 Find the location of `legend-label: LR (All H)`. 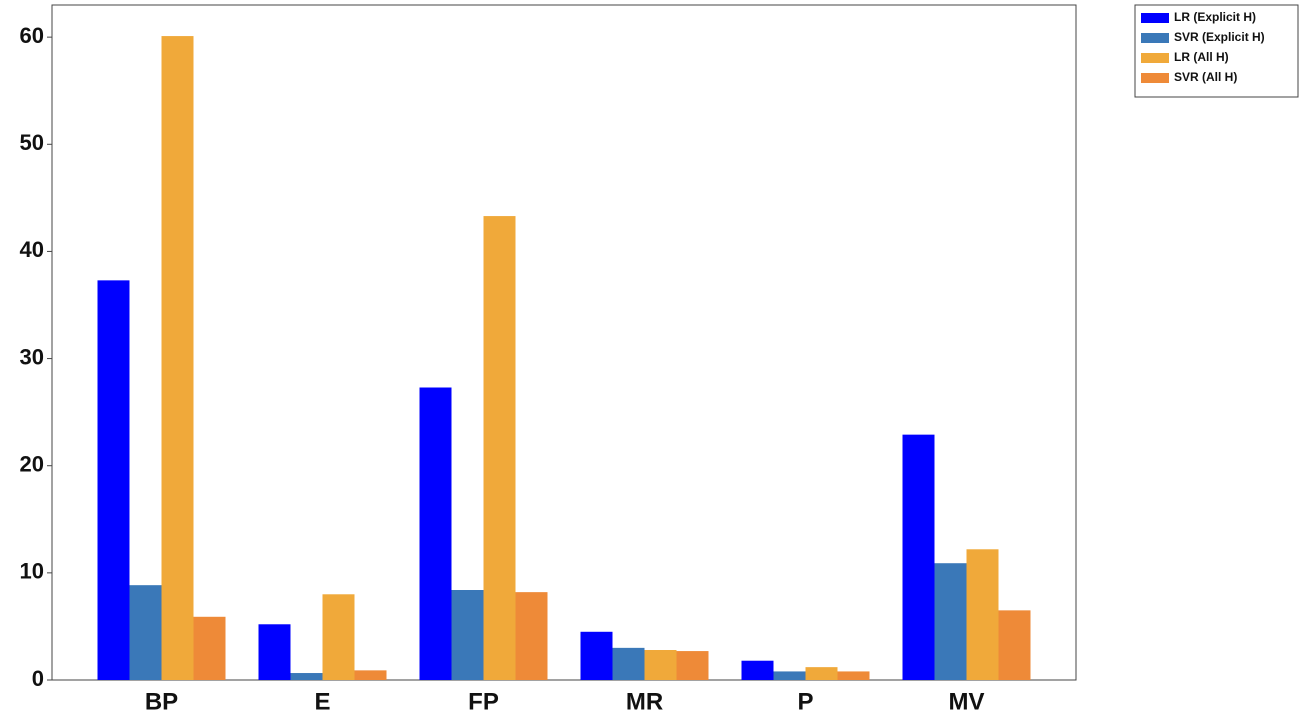

legend-label: LR (All H) is located at coordinates (1201, 57).